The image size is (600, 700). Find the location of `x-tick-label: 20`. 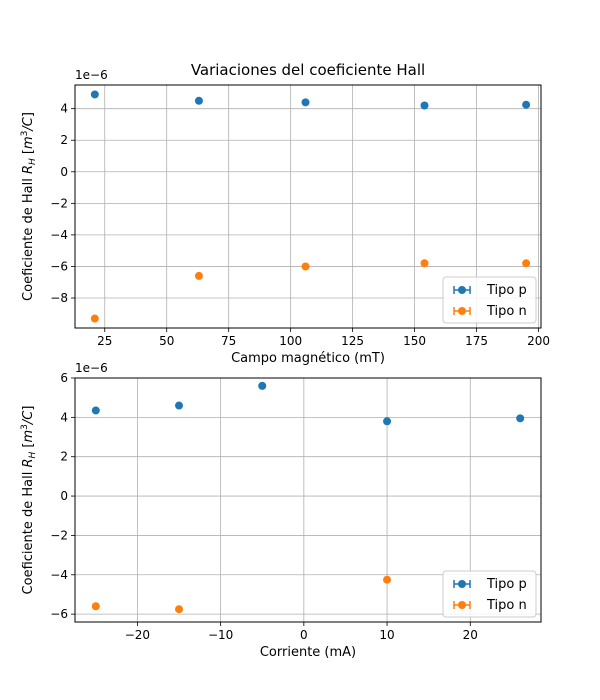

x-tick-label: 20 is located at coordinates (470, 635).